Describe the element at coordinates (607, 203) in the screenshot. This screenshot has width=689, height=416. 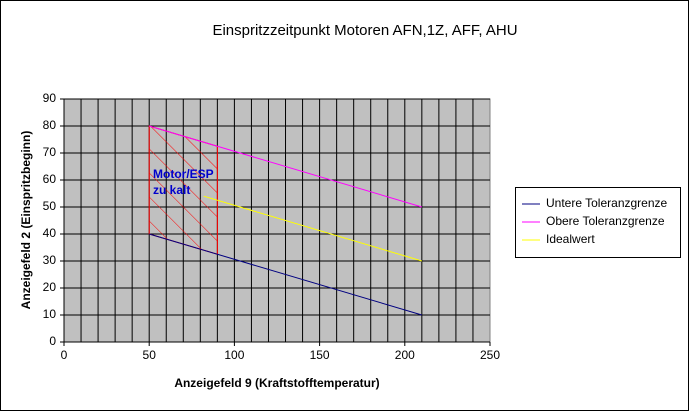
I see `legend-label: Untere Toleranzgrenze` at that location.